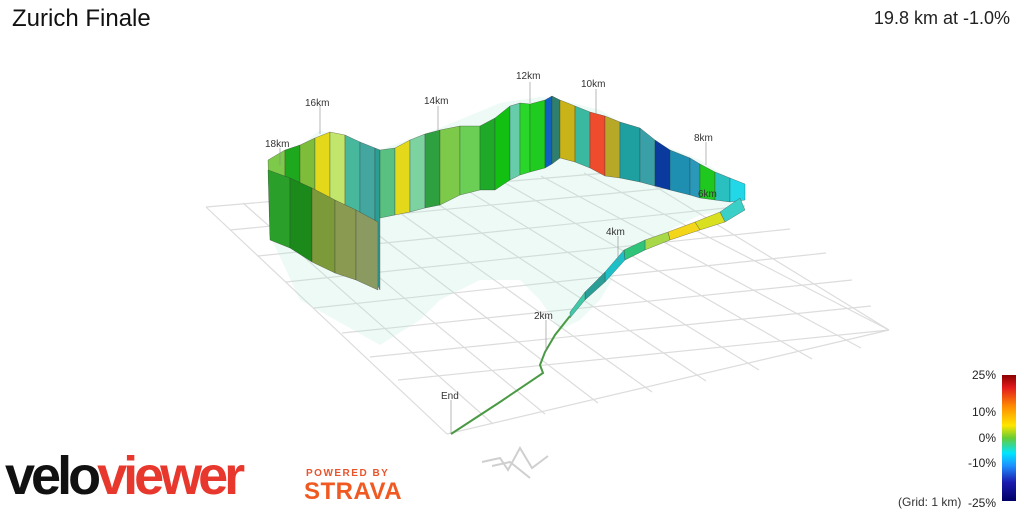 The width and height of the screenshot is (1024, 512). What do you see at coordinates (510, 375) in the screenshot?
I see `route-line` at bounding box center [510, 375].